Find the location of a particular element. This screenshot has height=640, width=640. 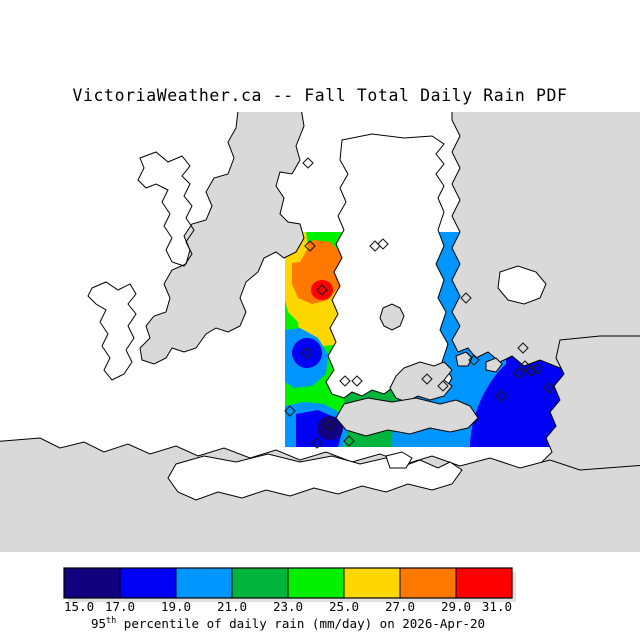

colorbar-frame is located at coordinates (288, 583).